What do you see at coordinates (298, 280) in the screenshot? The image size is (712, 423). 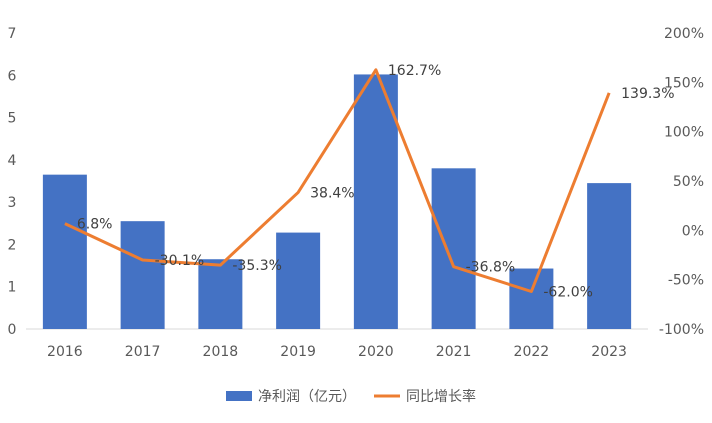 I see `bar-2019` at bounding box center [298, 280].